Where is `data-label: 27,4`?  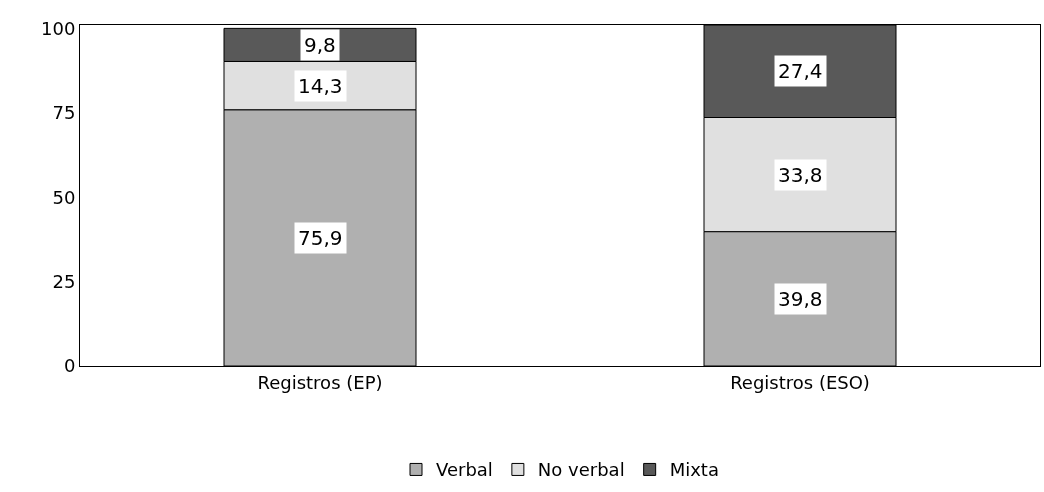
data-label: 27,4 is located at coordinates (800, 71).